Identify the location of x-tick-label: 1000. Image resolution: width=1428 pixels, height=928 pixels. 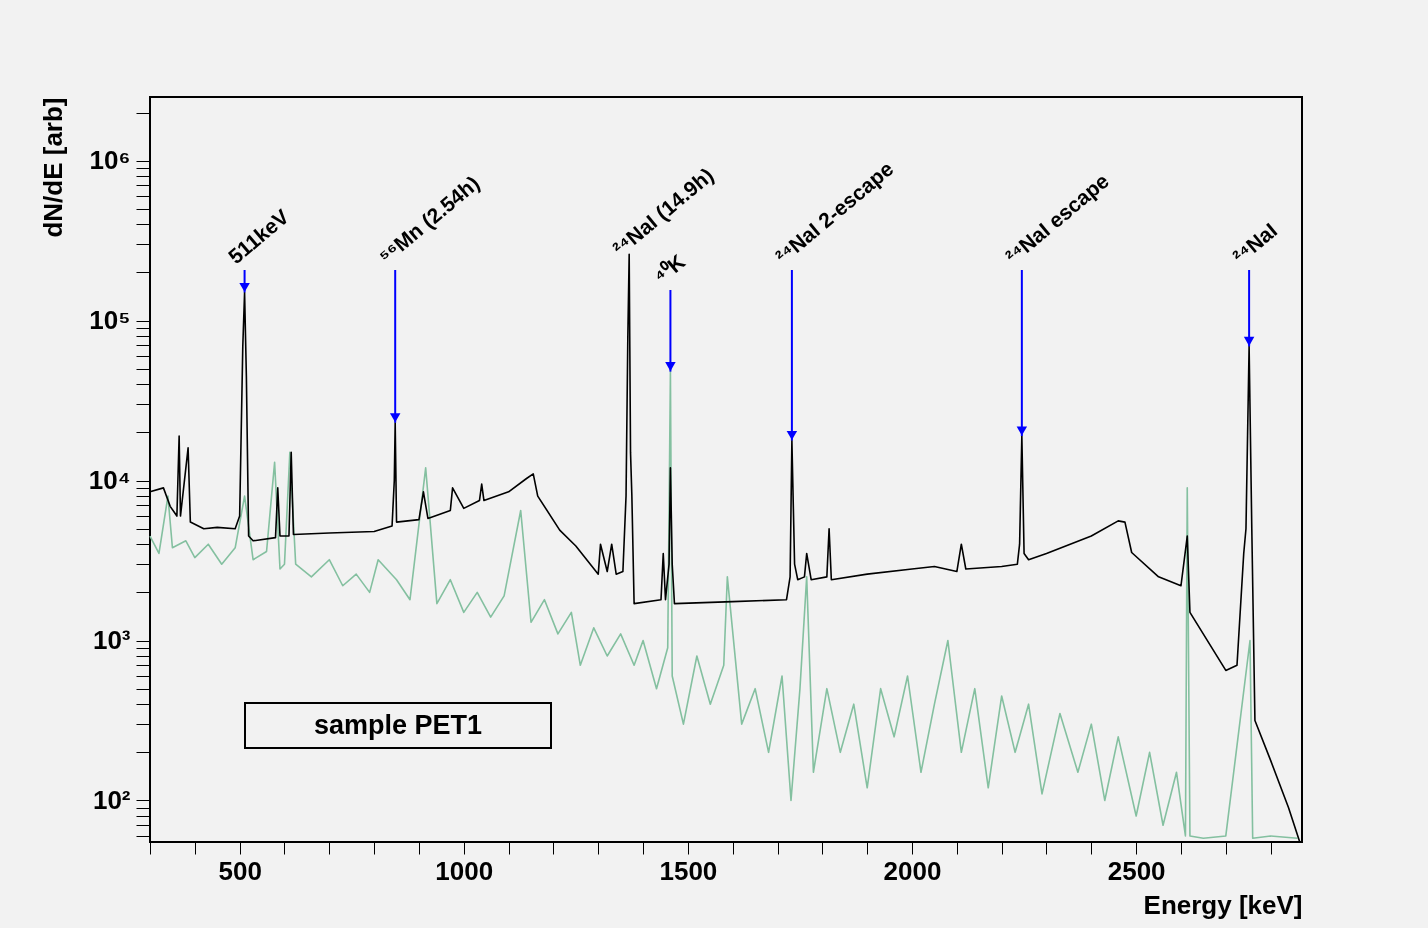
(464, 870).